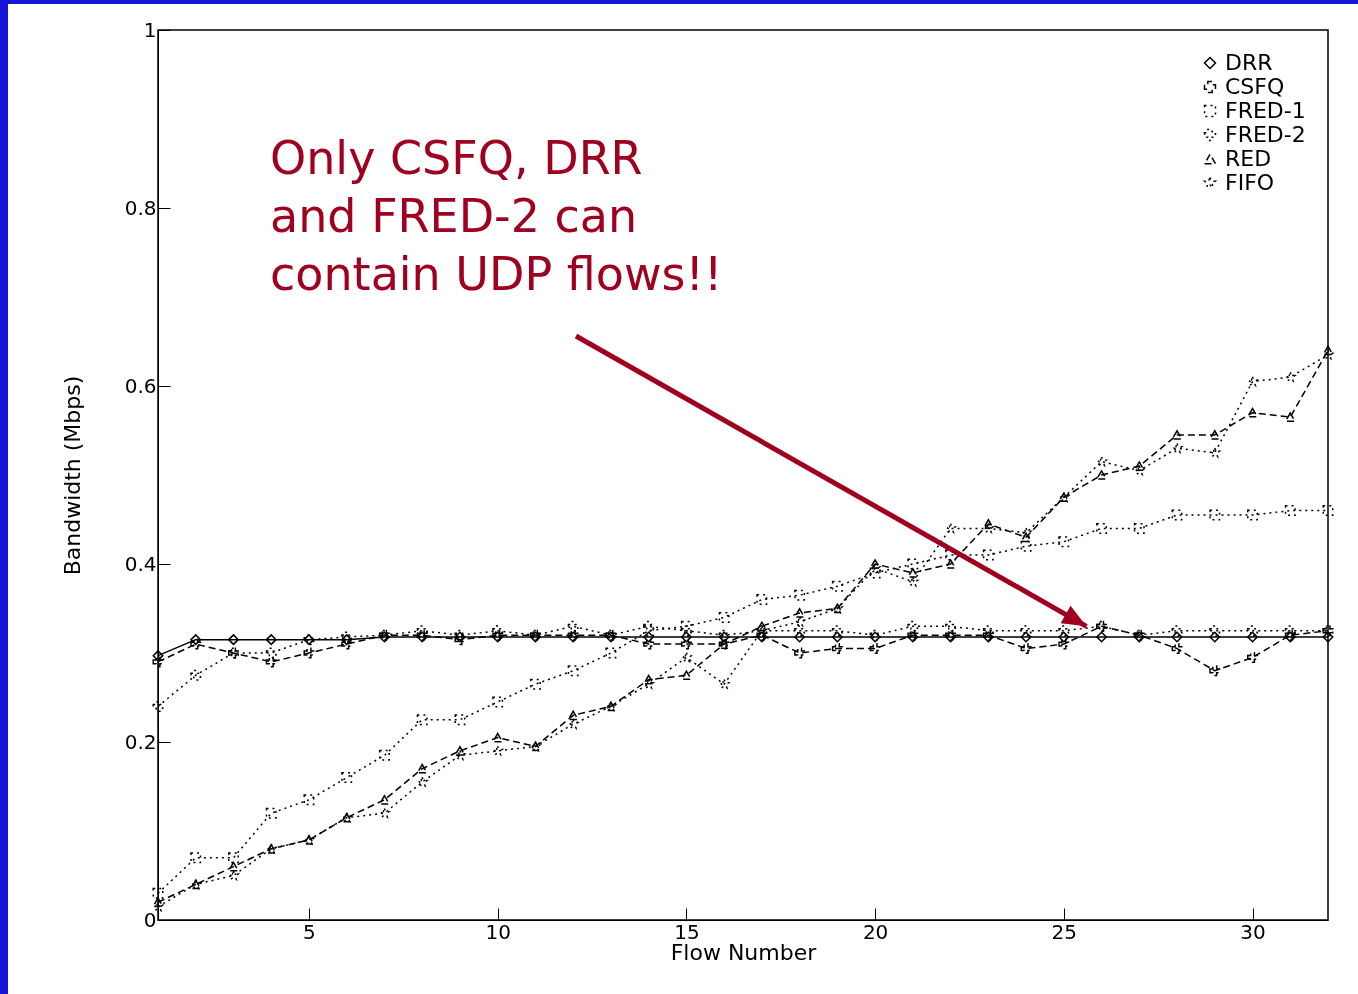 The image size is (1358, 994). I want to click on legend-label: FIFO, so click(1250, 182).